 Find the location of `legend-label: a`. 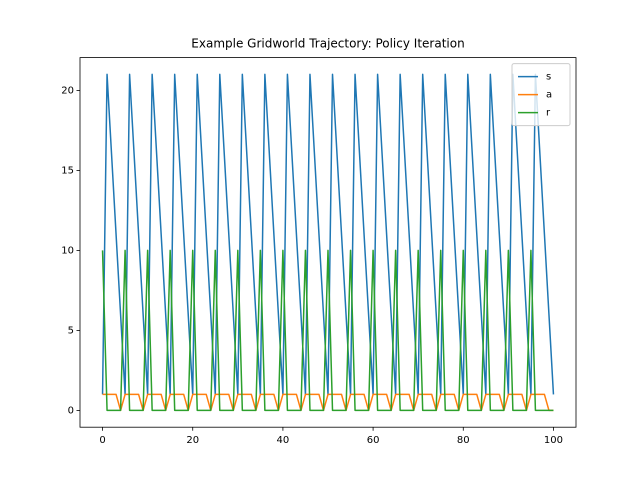

legend-label: a is located at coordinates (549, 95).